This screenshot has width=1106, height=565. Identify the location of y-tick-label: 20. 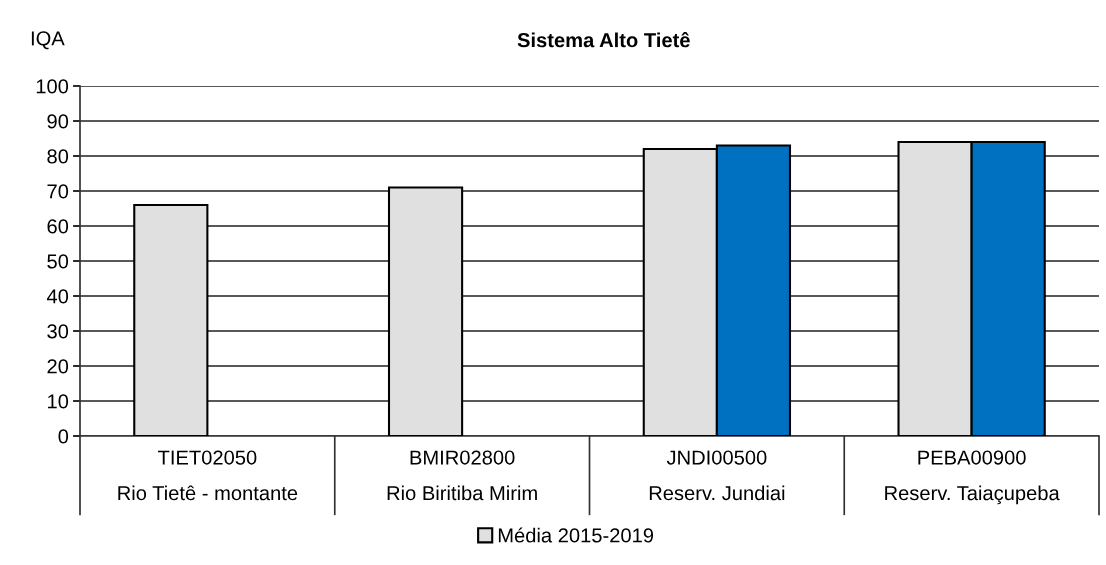
(58, 366).